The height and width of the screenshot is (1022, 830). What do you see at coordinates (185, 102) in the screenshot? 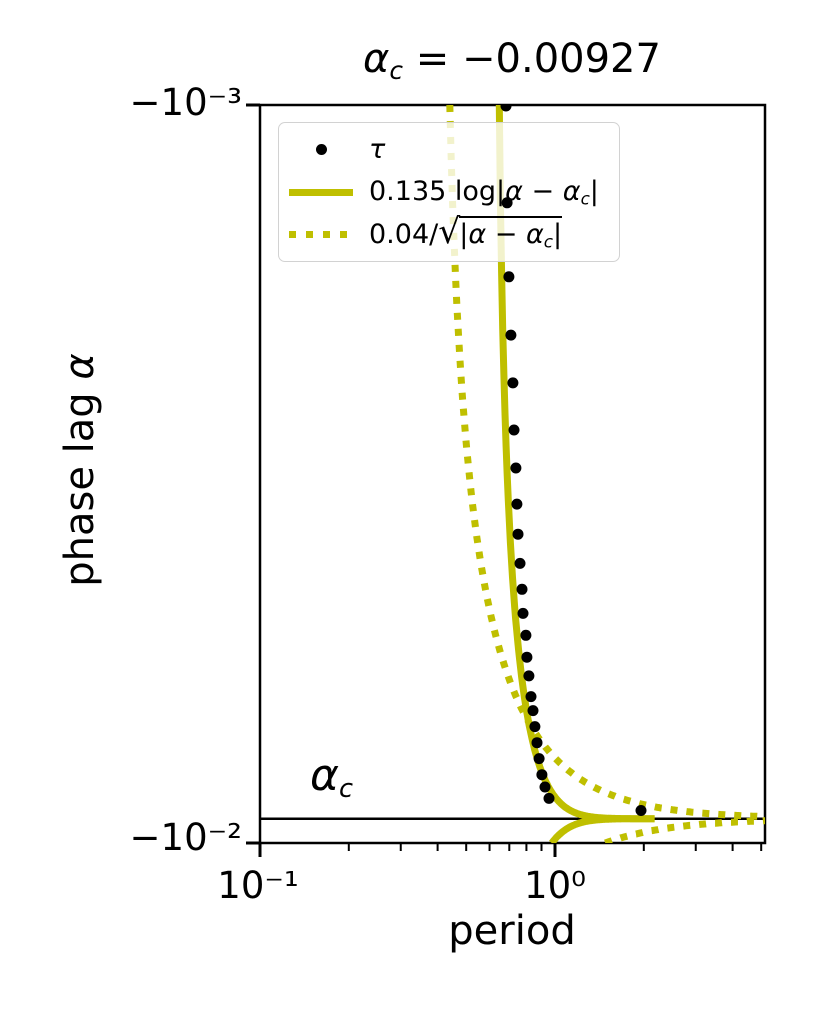
I see `y-tick-label-top: −10⁻³` at bounding box center [185, 102].